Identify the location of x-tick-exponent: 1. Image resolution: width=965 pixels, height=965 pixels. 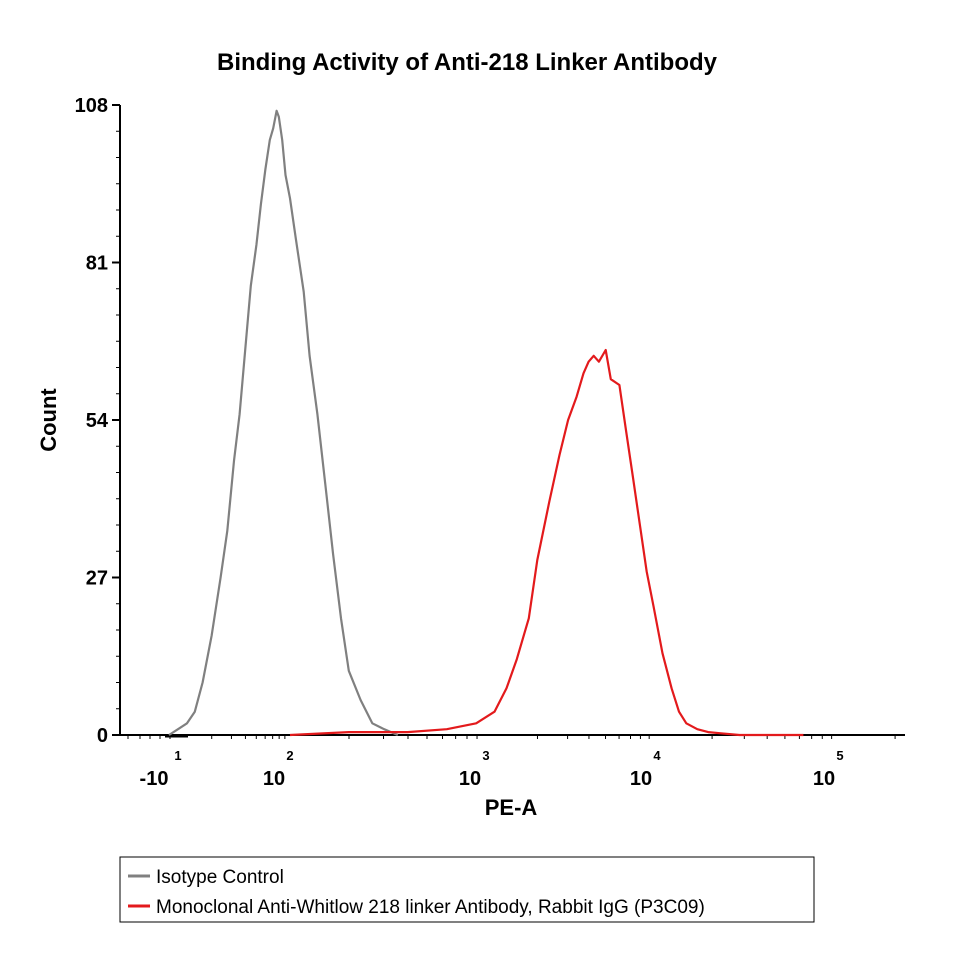
(177, 755).